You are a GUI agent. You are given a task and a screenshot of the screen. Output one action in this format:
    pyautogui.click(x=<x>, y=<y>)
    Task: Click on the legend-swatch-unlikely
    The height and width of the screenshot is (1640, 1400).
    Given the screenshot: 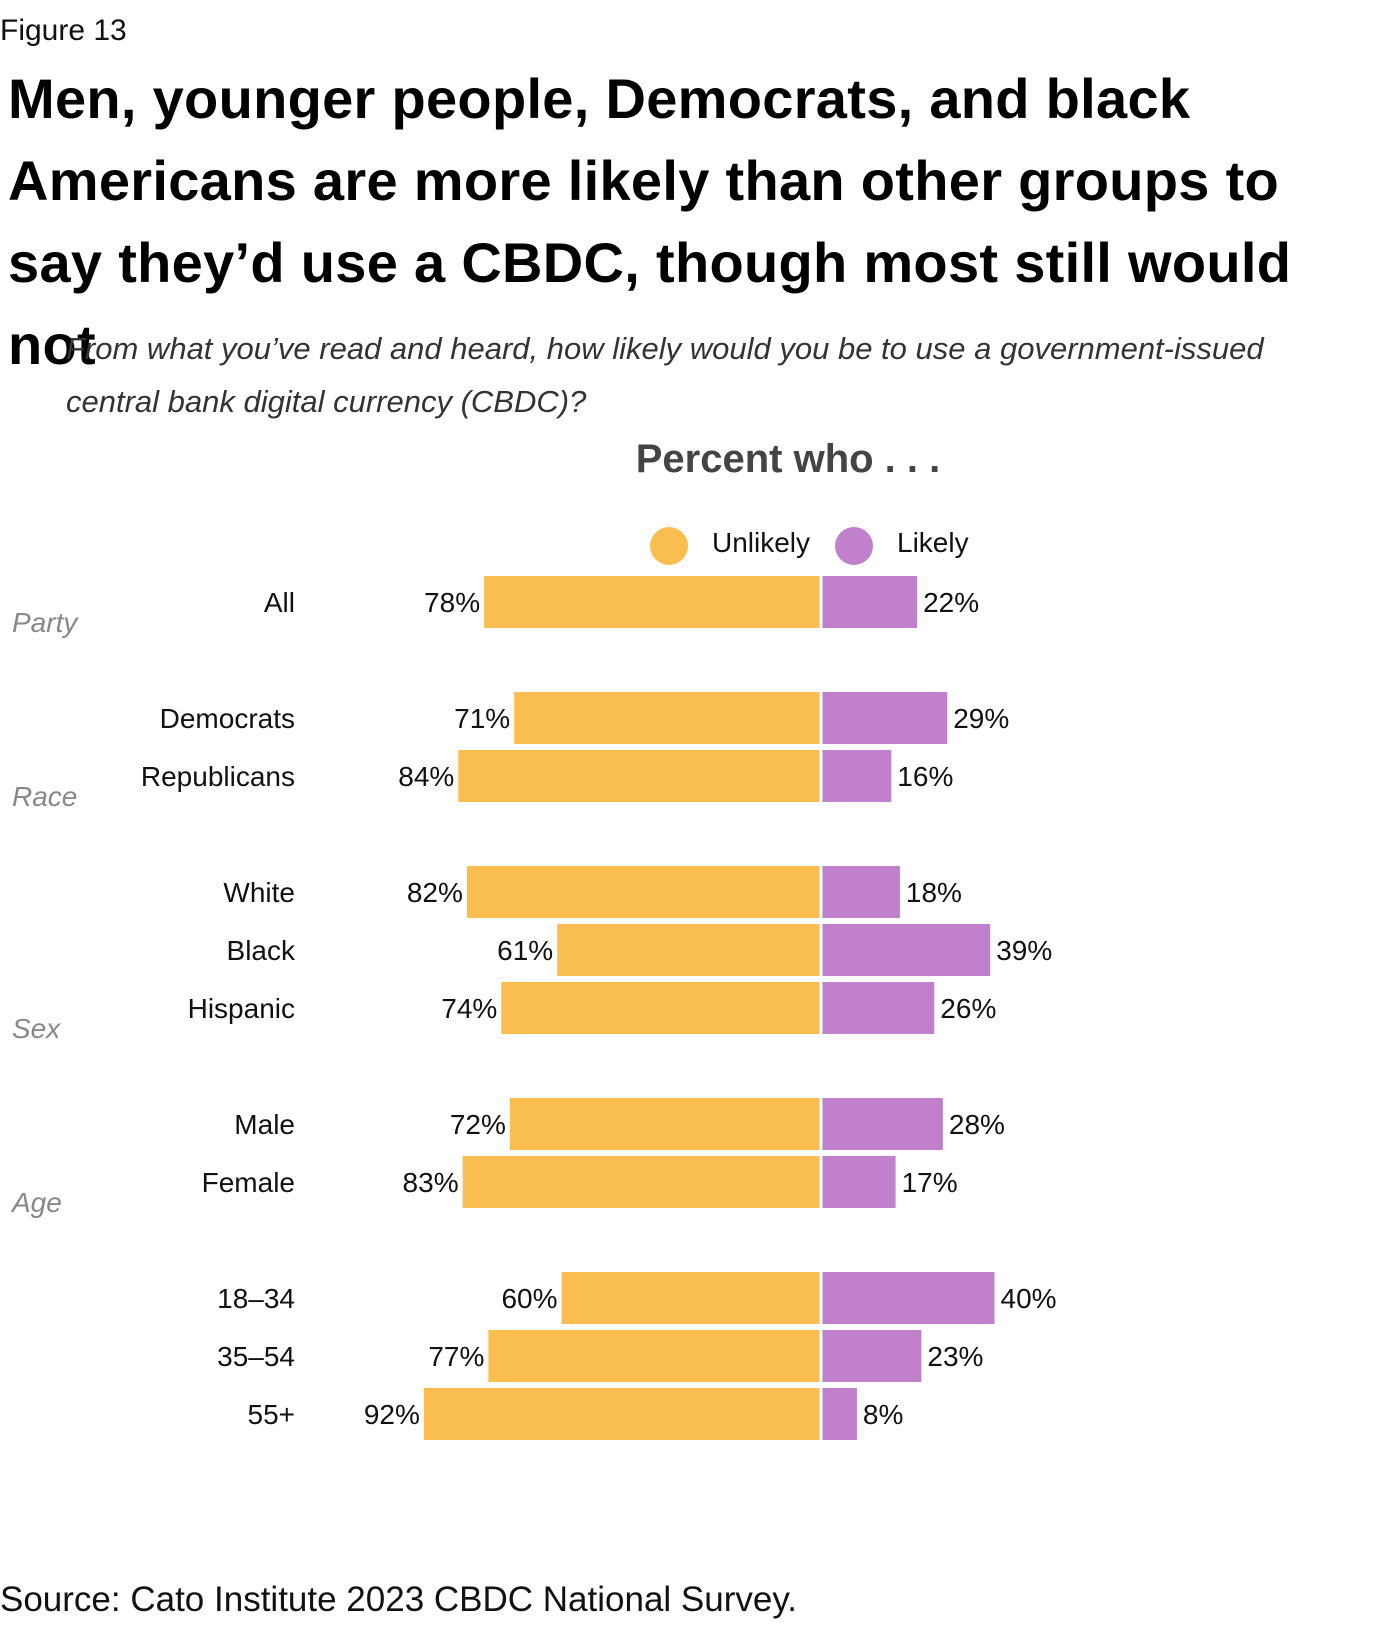 What is the action you would take?
    pyautogui.click(x=669, y=546)
    